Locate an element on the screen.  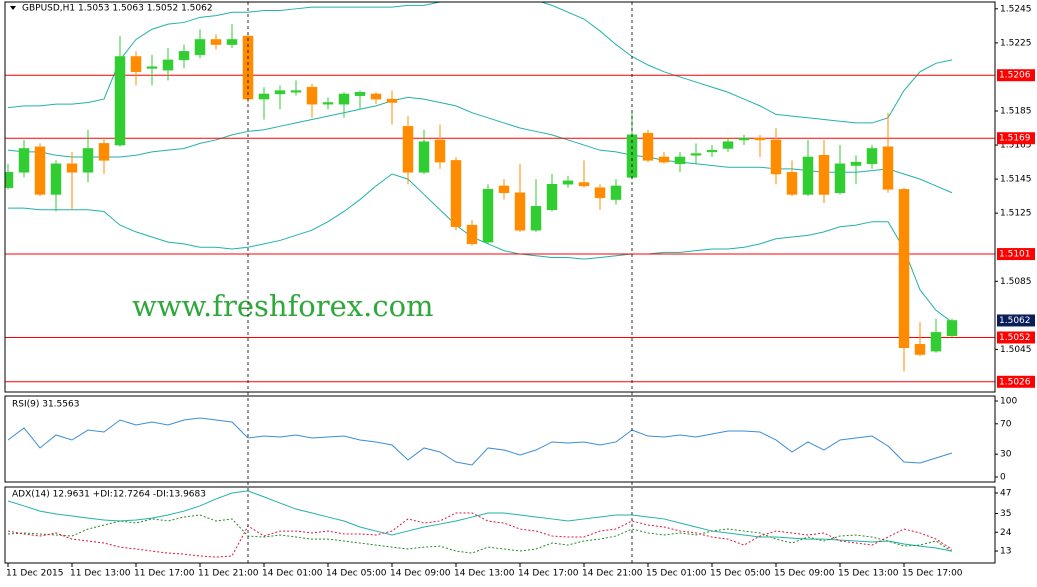
main-title: GBPUSD,H1 1.5053 1.5063 1.5052 1.5062 is located at coordinates (117, 9).